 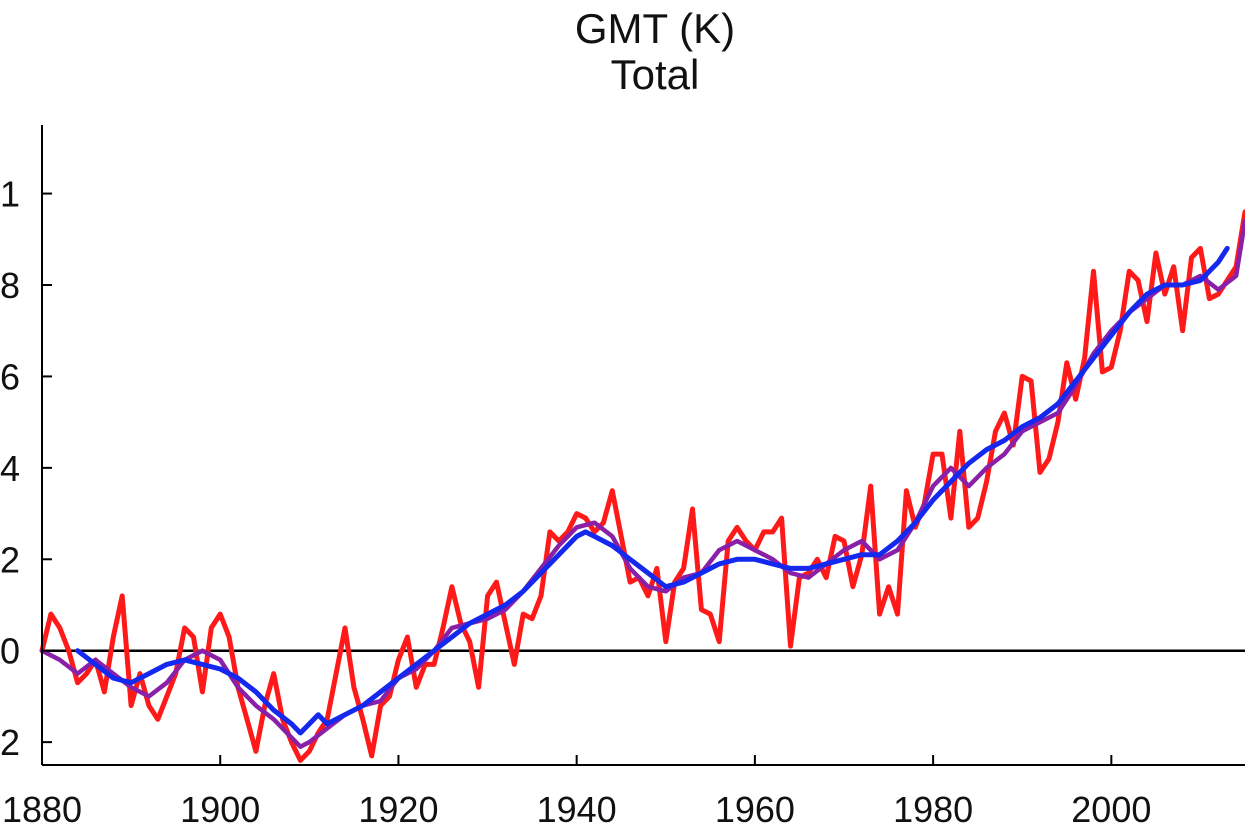 What do you see at coordinates (220, 809) in the screenshot?
I see `x-tick-label: 1900` at bounding box center [220, 809].